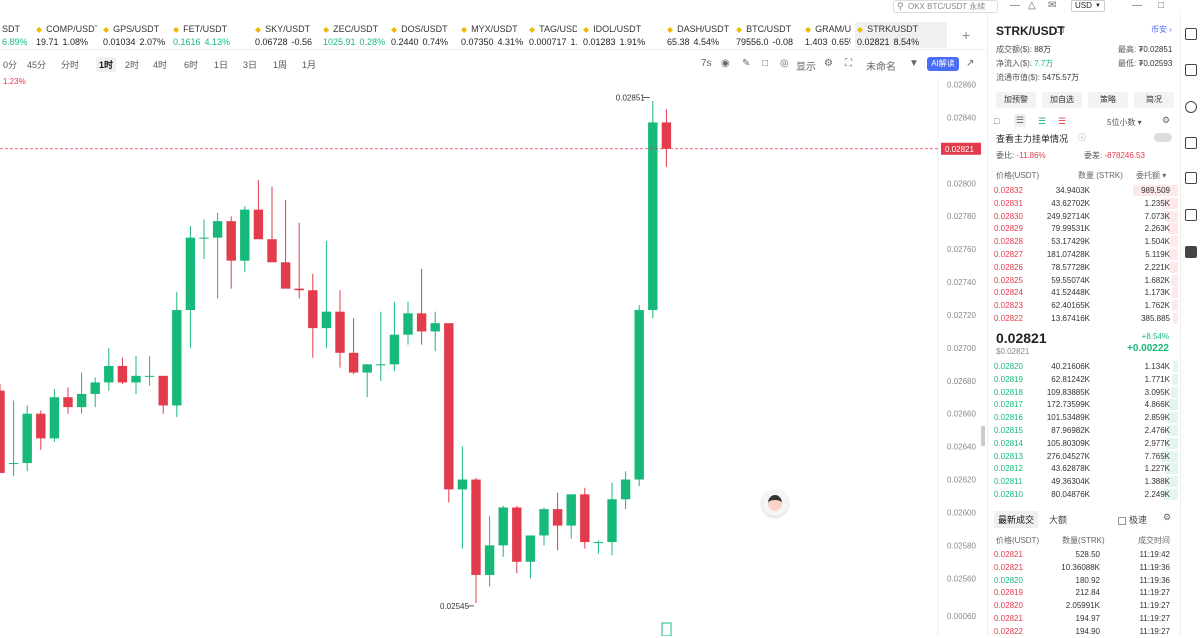 The height and width of the screenshot is (638, 1200). Describe the element at coordinates (1083, 318) in the screenshot. I see `ask-row: 0.02822 13.67416K 385.885` at that location.